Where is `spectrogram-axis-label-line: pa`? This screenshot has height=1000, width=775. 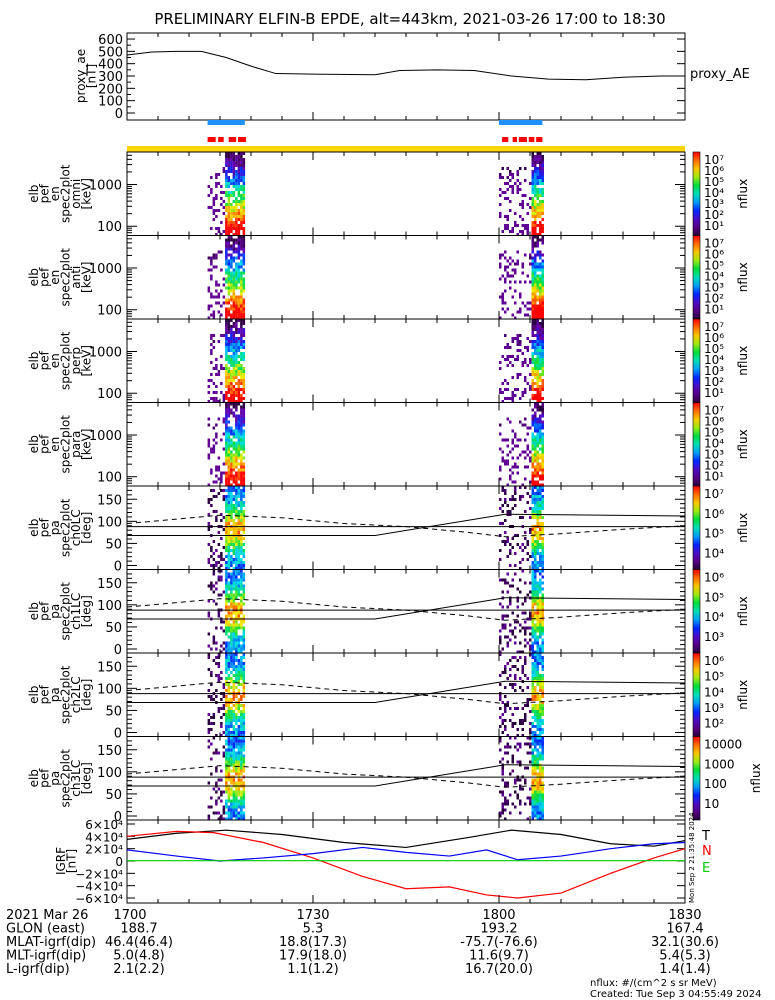
spectrogram-axis-label-line: pa is located at coordinates (55, 694).